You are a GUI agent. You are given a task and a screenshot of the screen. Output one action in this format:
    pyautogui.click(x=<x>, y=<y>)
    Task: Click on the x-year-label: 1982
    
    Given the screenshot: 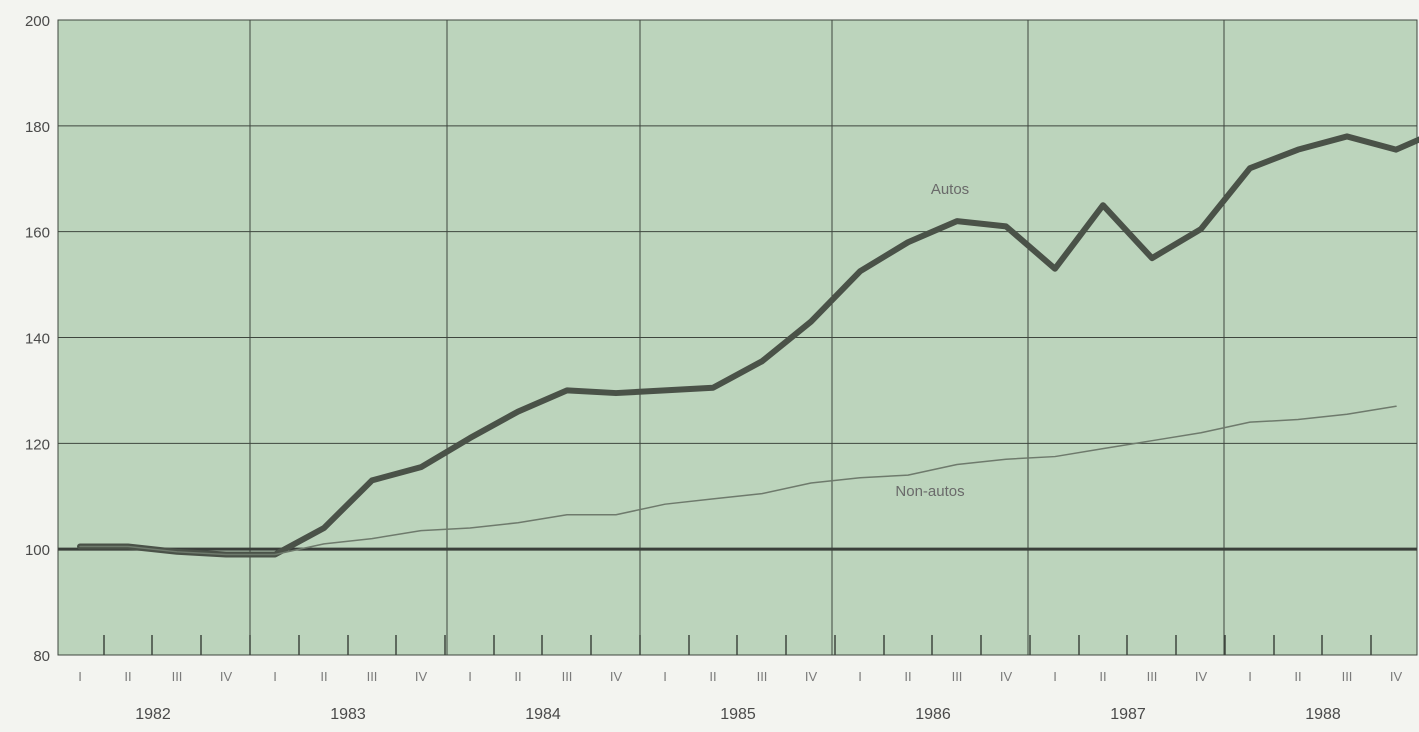 What is the action you would take?
    pyautogui.click(x=153, y=714)
    